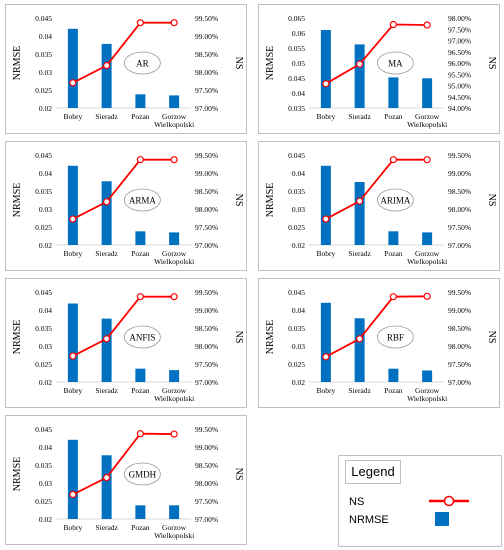  What do you see at coordinates (369, 520) in the screenshot?
I see `legend-nrmse-label: NRMSE` at bounding box center [369, 520].